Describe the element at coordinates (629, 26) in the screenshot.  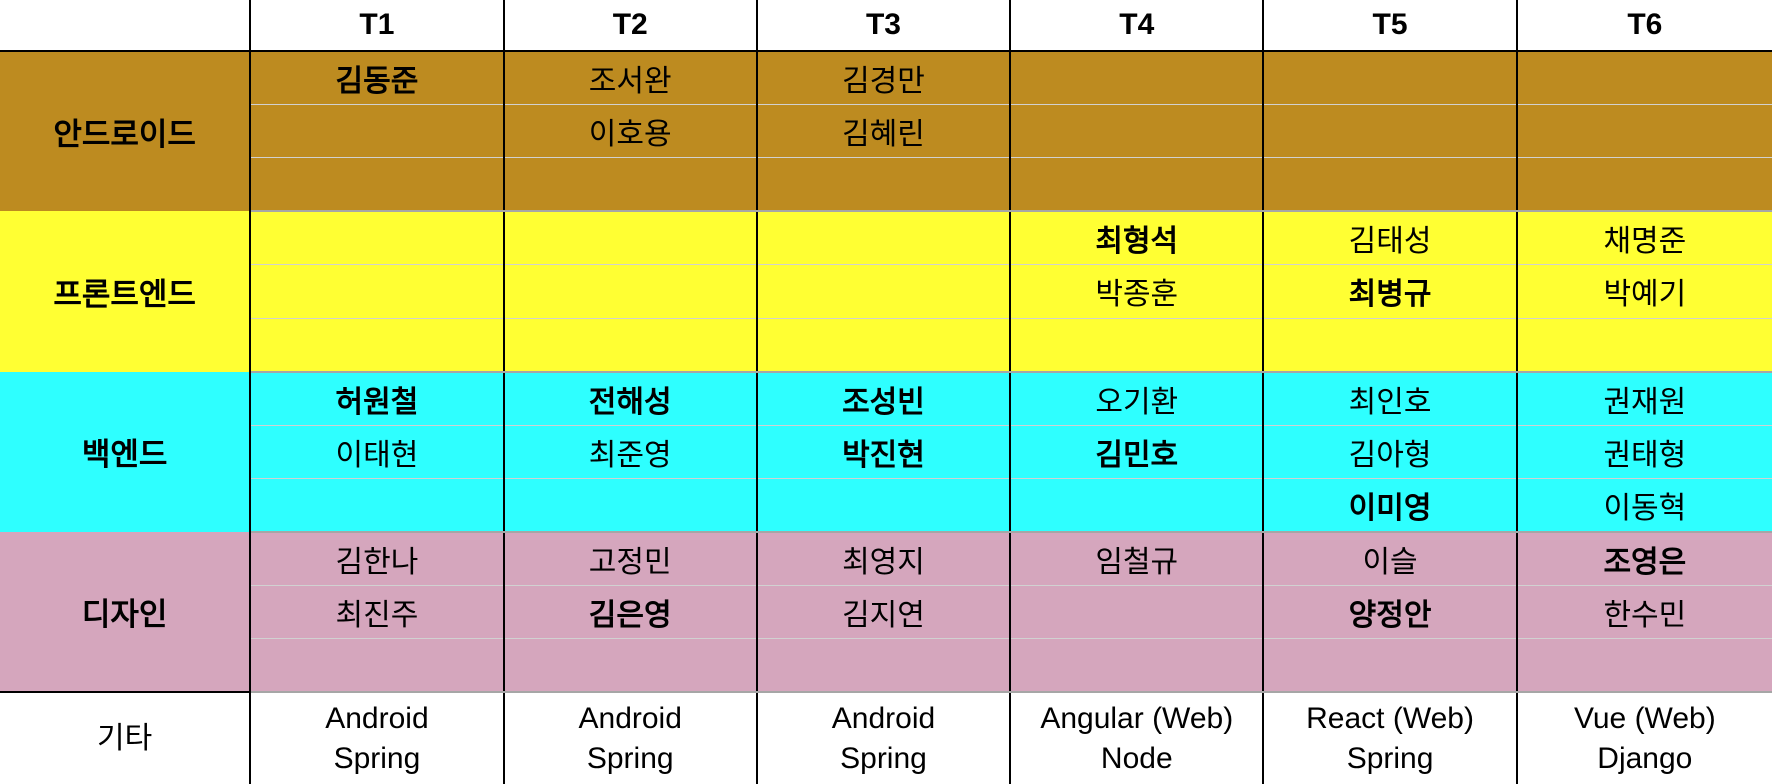
I see `team-header-t2: T2` at that location.